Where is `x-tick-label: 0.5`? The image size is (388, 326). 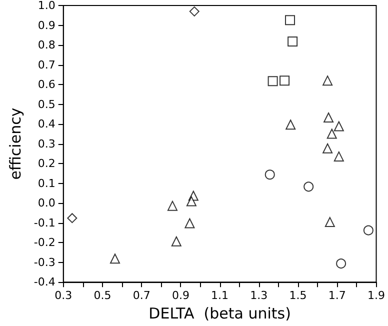
x-tick-label: 0.5 is located at coordinates (103, 295).